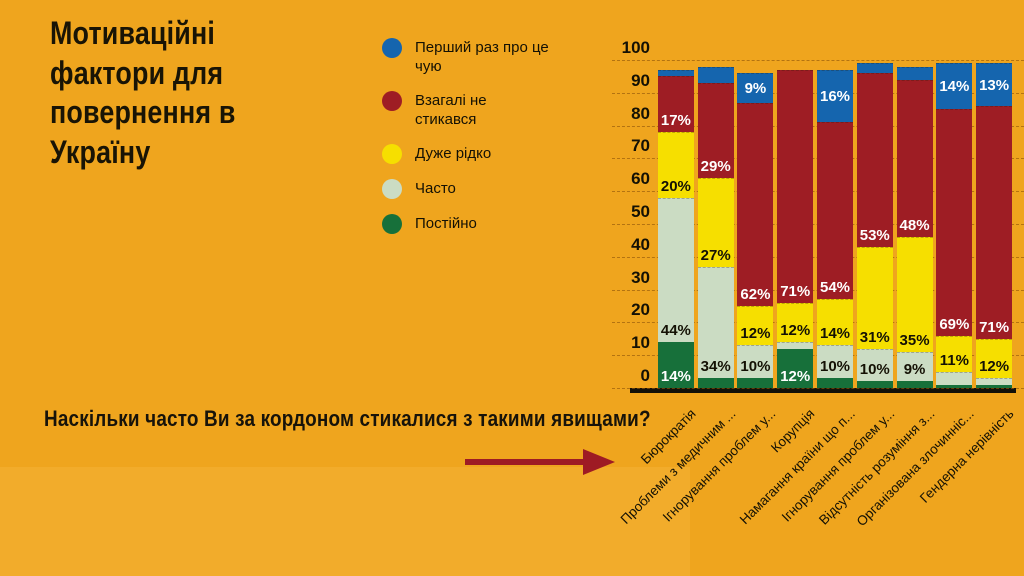  What do you see at coordinates (755, 204) in the screenshot?
I see `bar-segment: 62%` at bounding box center [755, 204].